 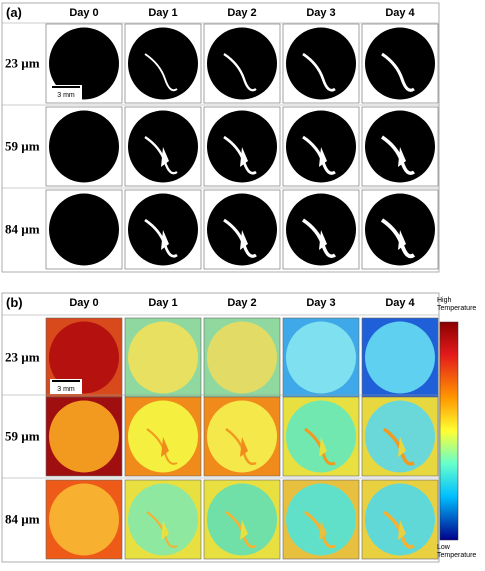 I want to click on panel-label: (a), so click(x=14, y=12).